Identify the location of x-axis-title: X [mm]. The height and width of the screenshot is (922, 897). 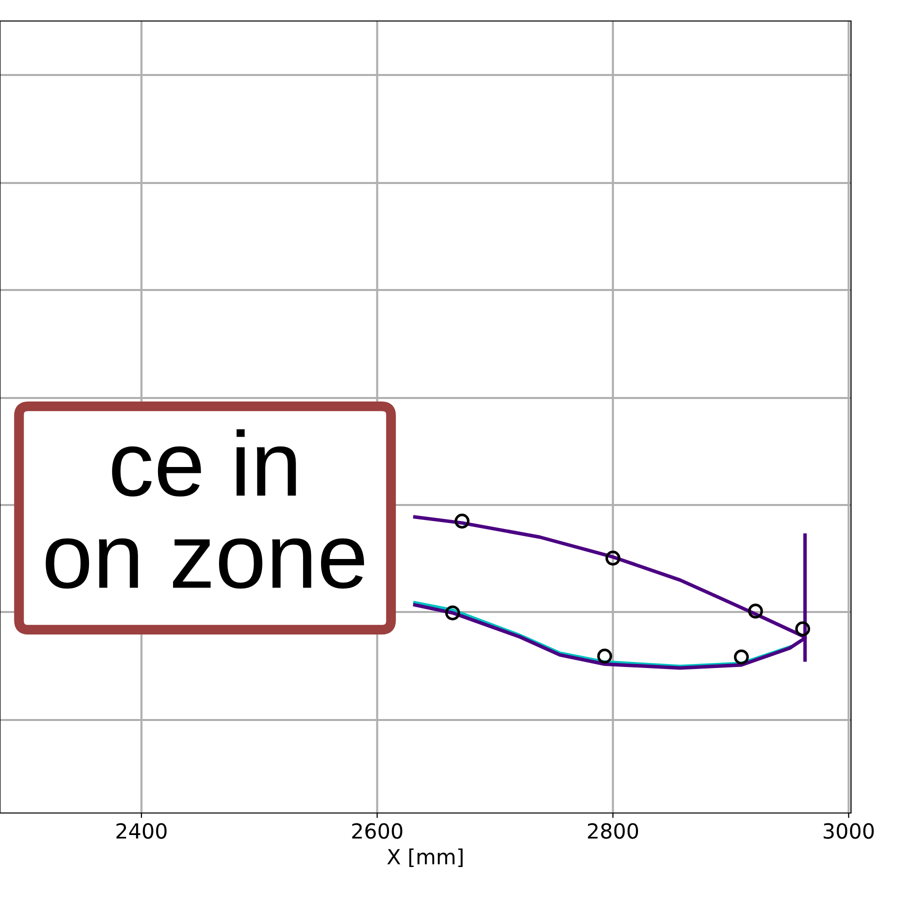
(425, 858).